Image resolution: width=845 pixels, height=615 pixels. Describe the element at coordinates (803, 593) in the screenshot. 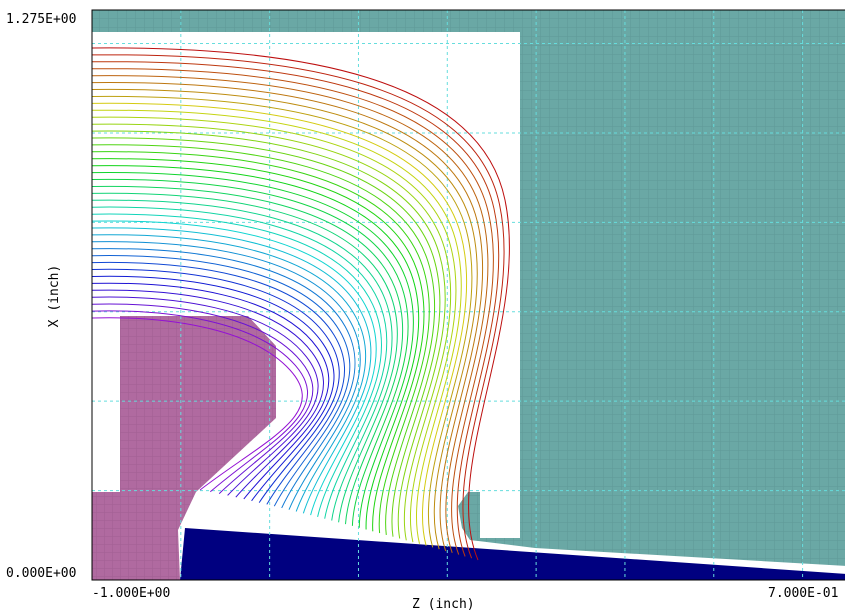

I see `x-max-tick-label: 7.000E-01` at that location.